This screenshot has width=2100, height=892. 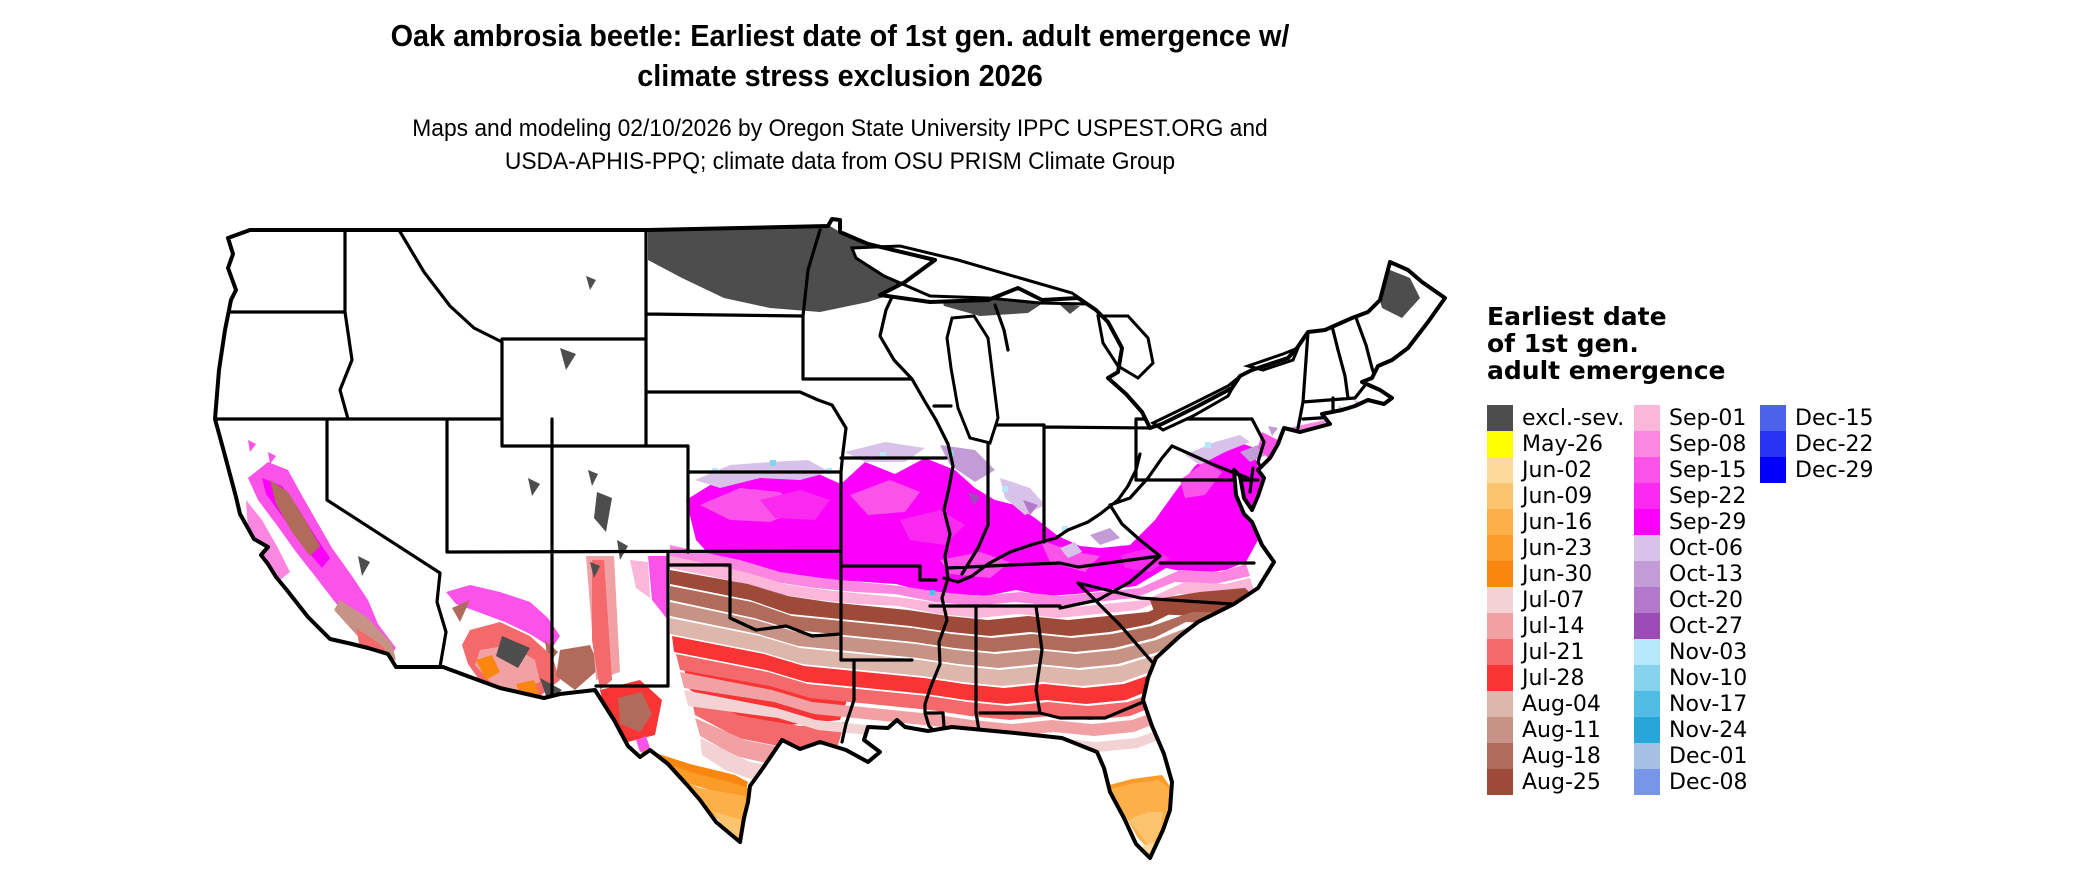 What do you see at coordinates (1708, 678) in the screenshot?
I see `legend-label: Nov-10` at bounding box center [1708, 678].